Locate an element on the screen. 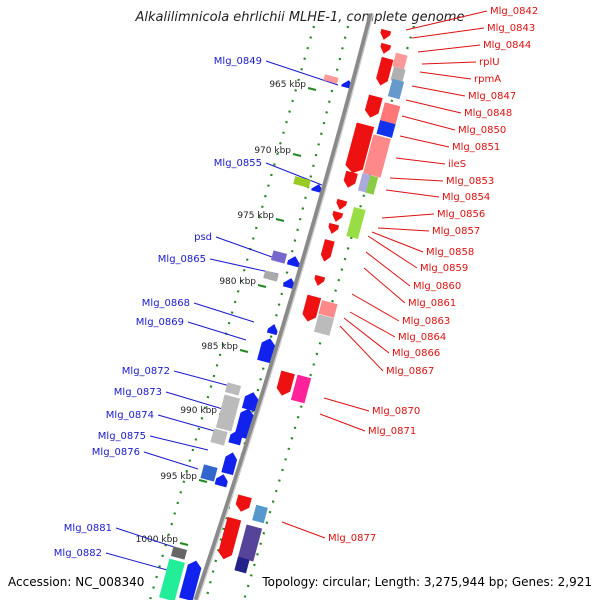 The image size is (600, 600). gene-label-Mlg_0871: Mlg_0871 is located at coordinates (392, 431).